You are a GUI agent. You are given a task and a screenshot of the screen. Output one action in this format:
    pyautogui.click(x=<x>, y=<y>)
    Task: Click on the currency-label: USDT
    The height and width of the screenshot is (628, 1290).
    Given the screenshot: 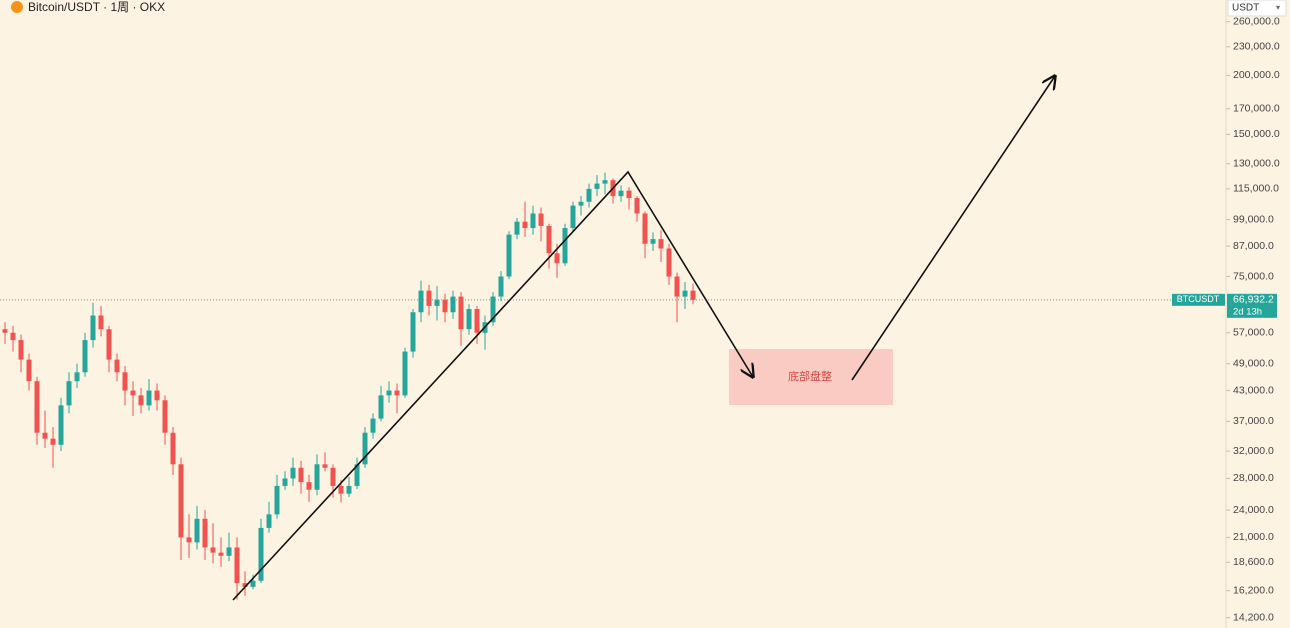 What is the action you would take?
    pyautogui.click(x=1245, y=8)
    